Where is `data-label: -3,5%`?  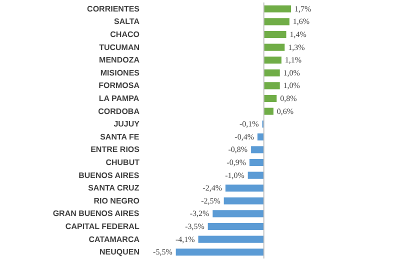 data-label: -3,5% is located at coordinates (195, 226).